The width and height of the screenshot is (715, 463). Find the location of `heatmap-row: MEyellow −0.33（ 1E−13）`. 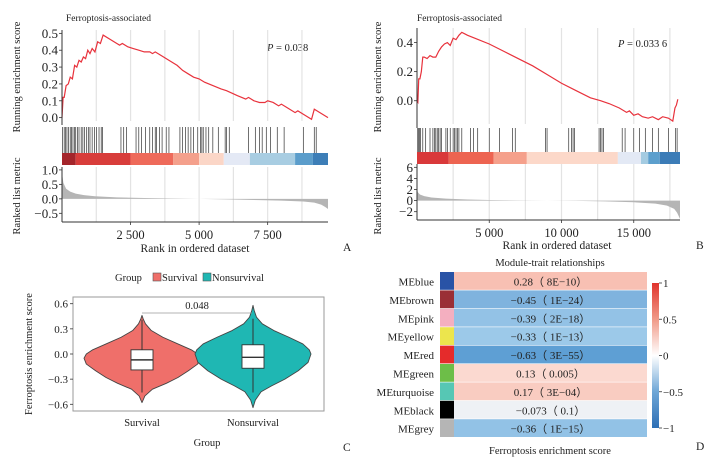

heatmap-row: MEyellow −0.33（ 1E−13） is located at coordinates (517, 336).